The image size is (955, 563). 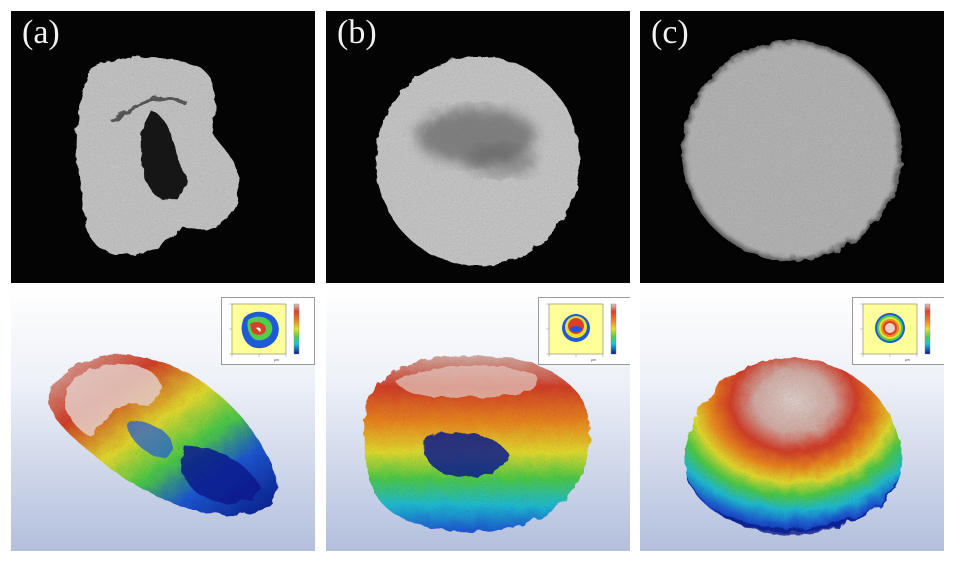 I want to click on panel-label: (c), so click(x=670, y=32).